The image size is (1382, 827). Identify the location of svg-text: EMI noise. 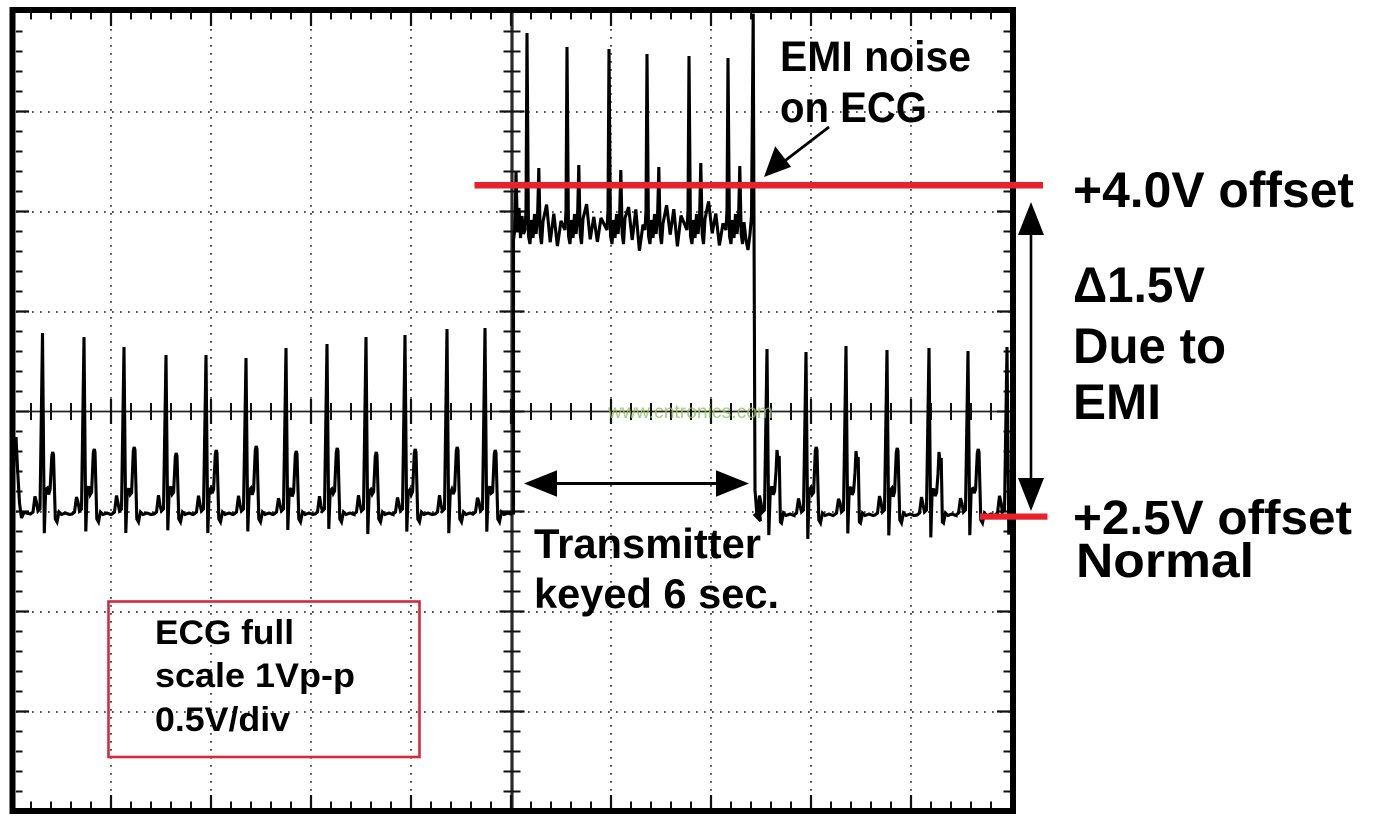
(875, 57).